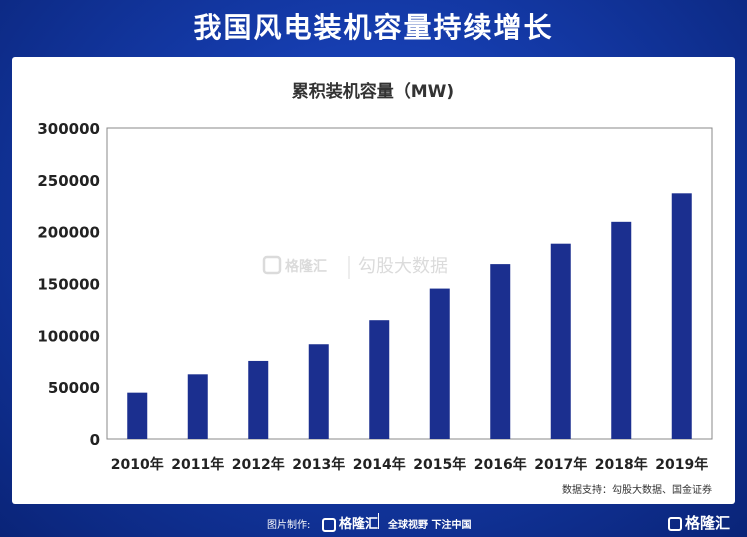 This screenshot has height=537, width=747. I want to click on corner-logo-text: 格隆汇, so click(708, 523).